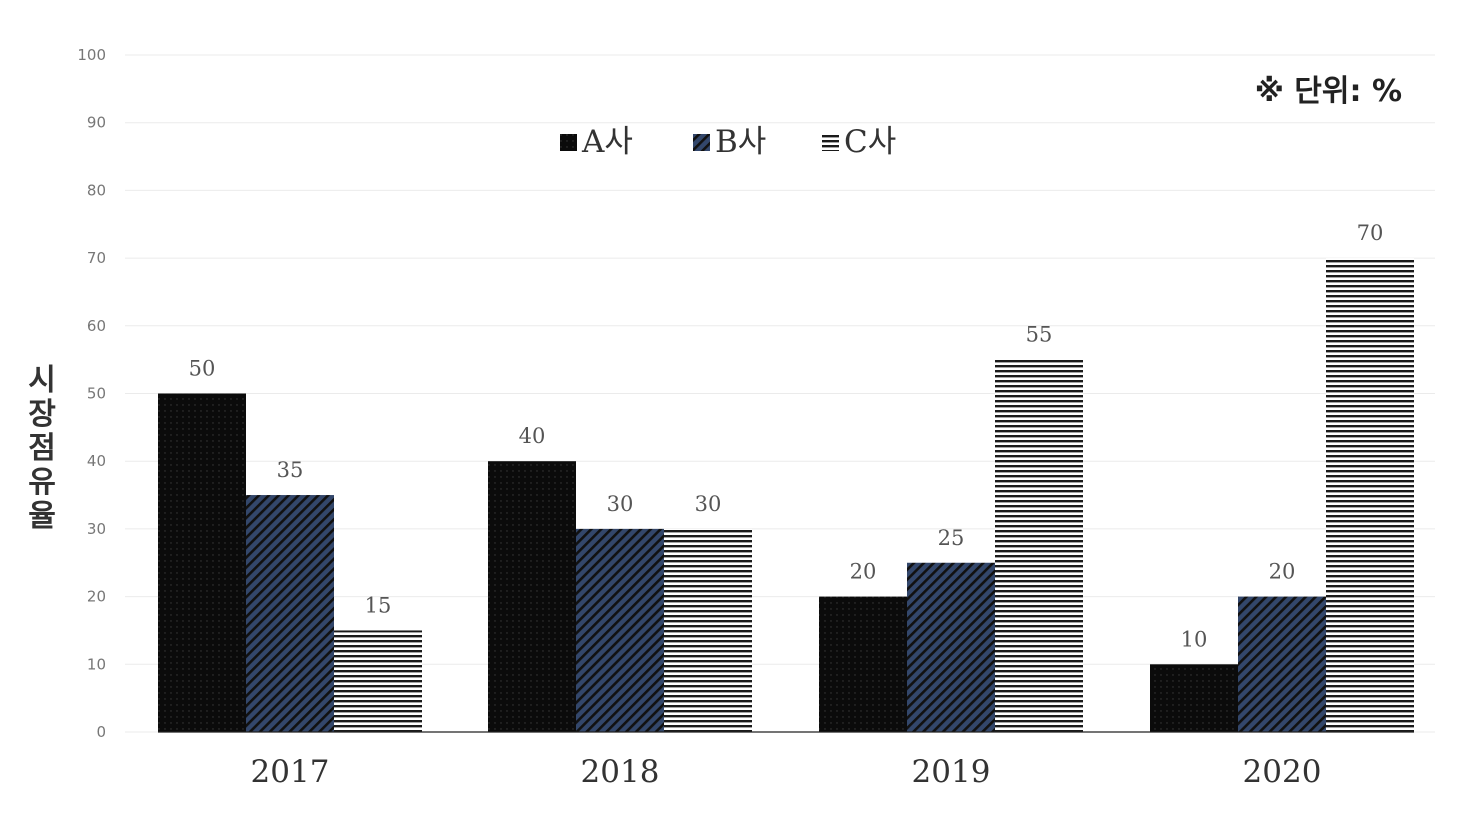 This screenshot has width=1472, height=824. I want to click on data-label: 40, so click(532, 436).